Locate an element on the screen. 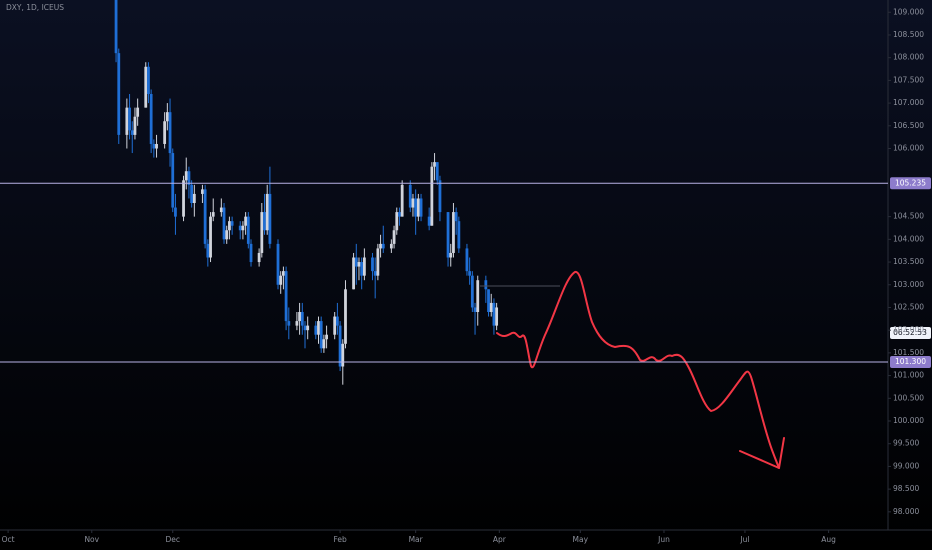 This screenshot has height=550, width=932. x-tick-label: Dec is located at coordinates (172, 539).